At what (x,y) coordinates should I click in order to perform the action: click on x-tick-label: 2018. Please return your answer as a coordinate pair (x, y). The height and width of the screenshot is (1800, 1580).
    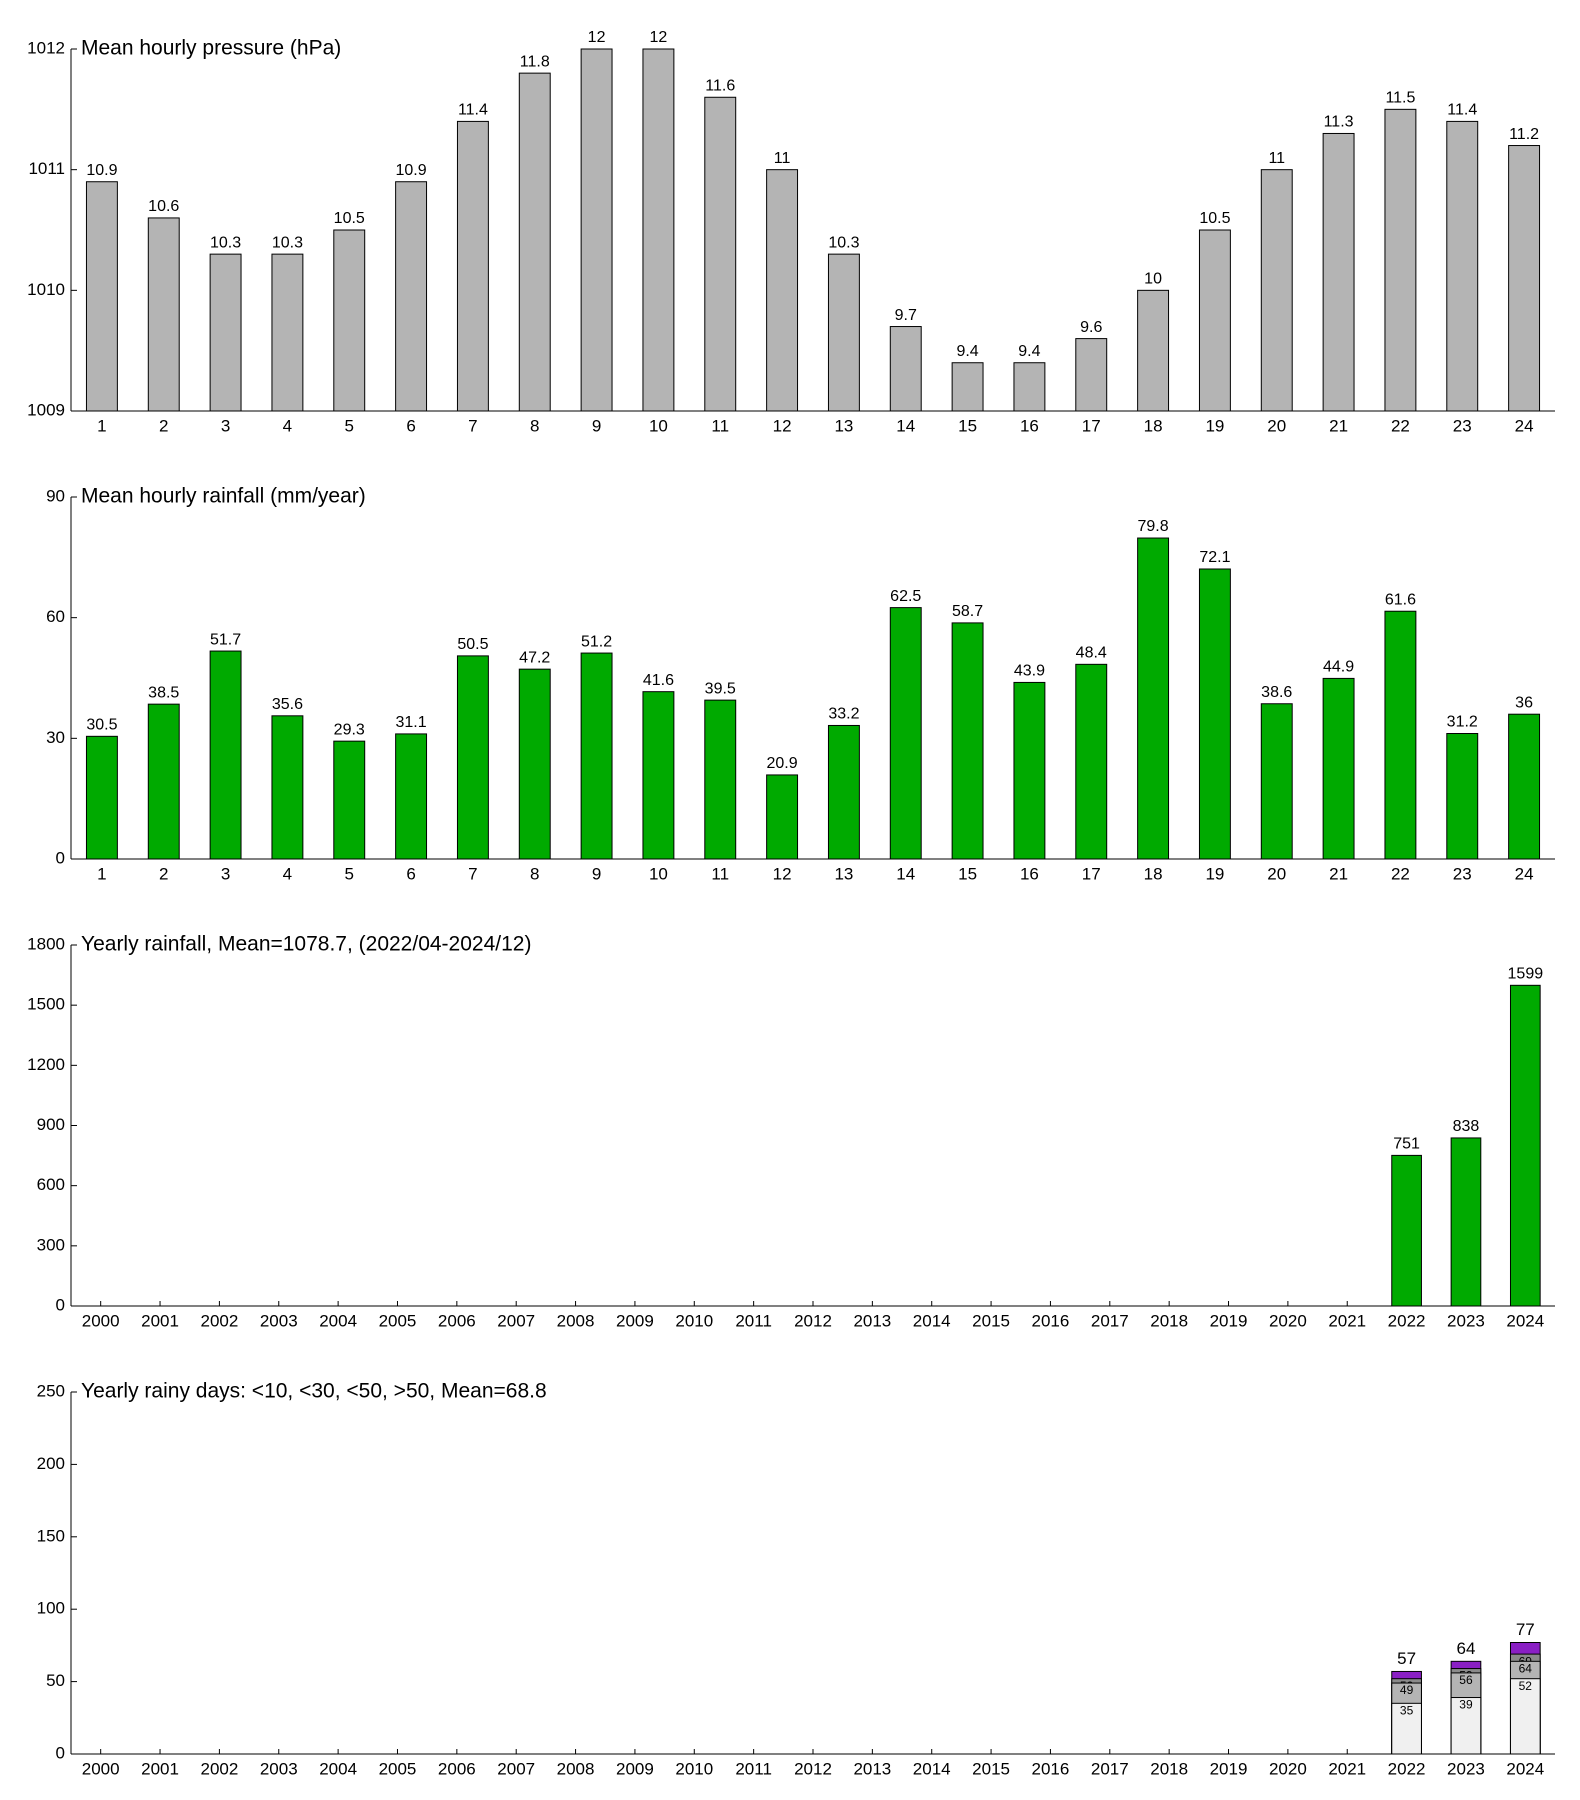
    Looking at the image, I should click on (1169, 1320).